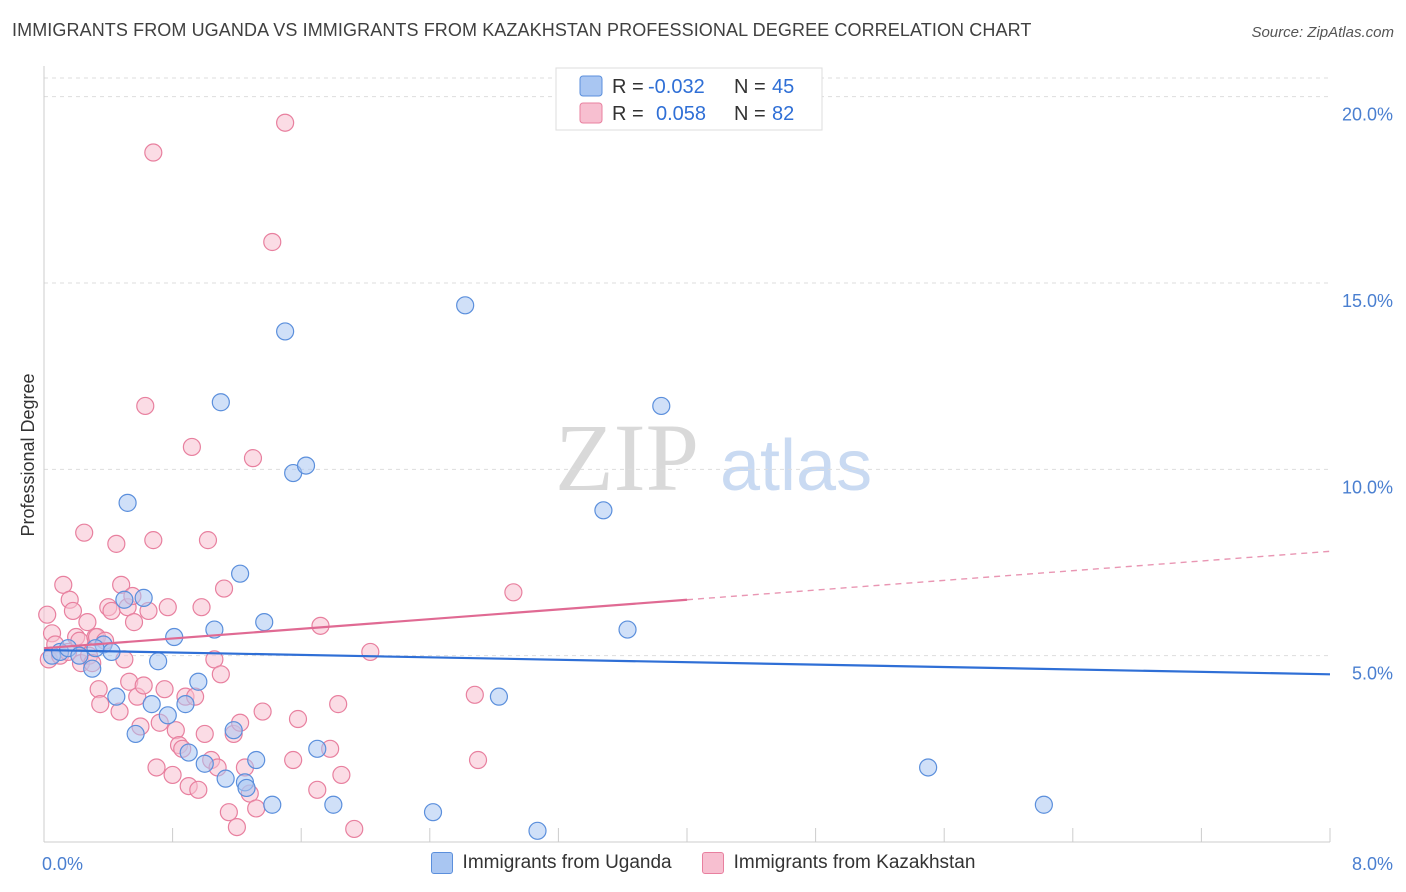 Image resolution: width=1406 pixels, height=892 pixels. Describe the element at coordinates (441, 863) in the screenshot. I see `legend-swatch-uganda-bottom` at that location.